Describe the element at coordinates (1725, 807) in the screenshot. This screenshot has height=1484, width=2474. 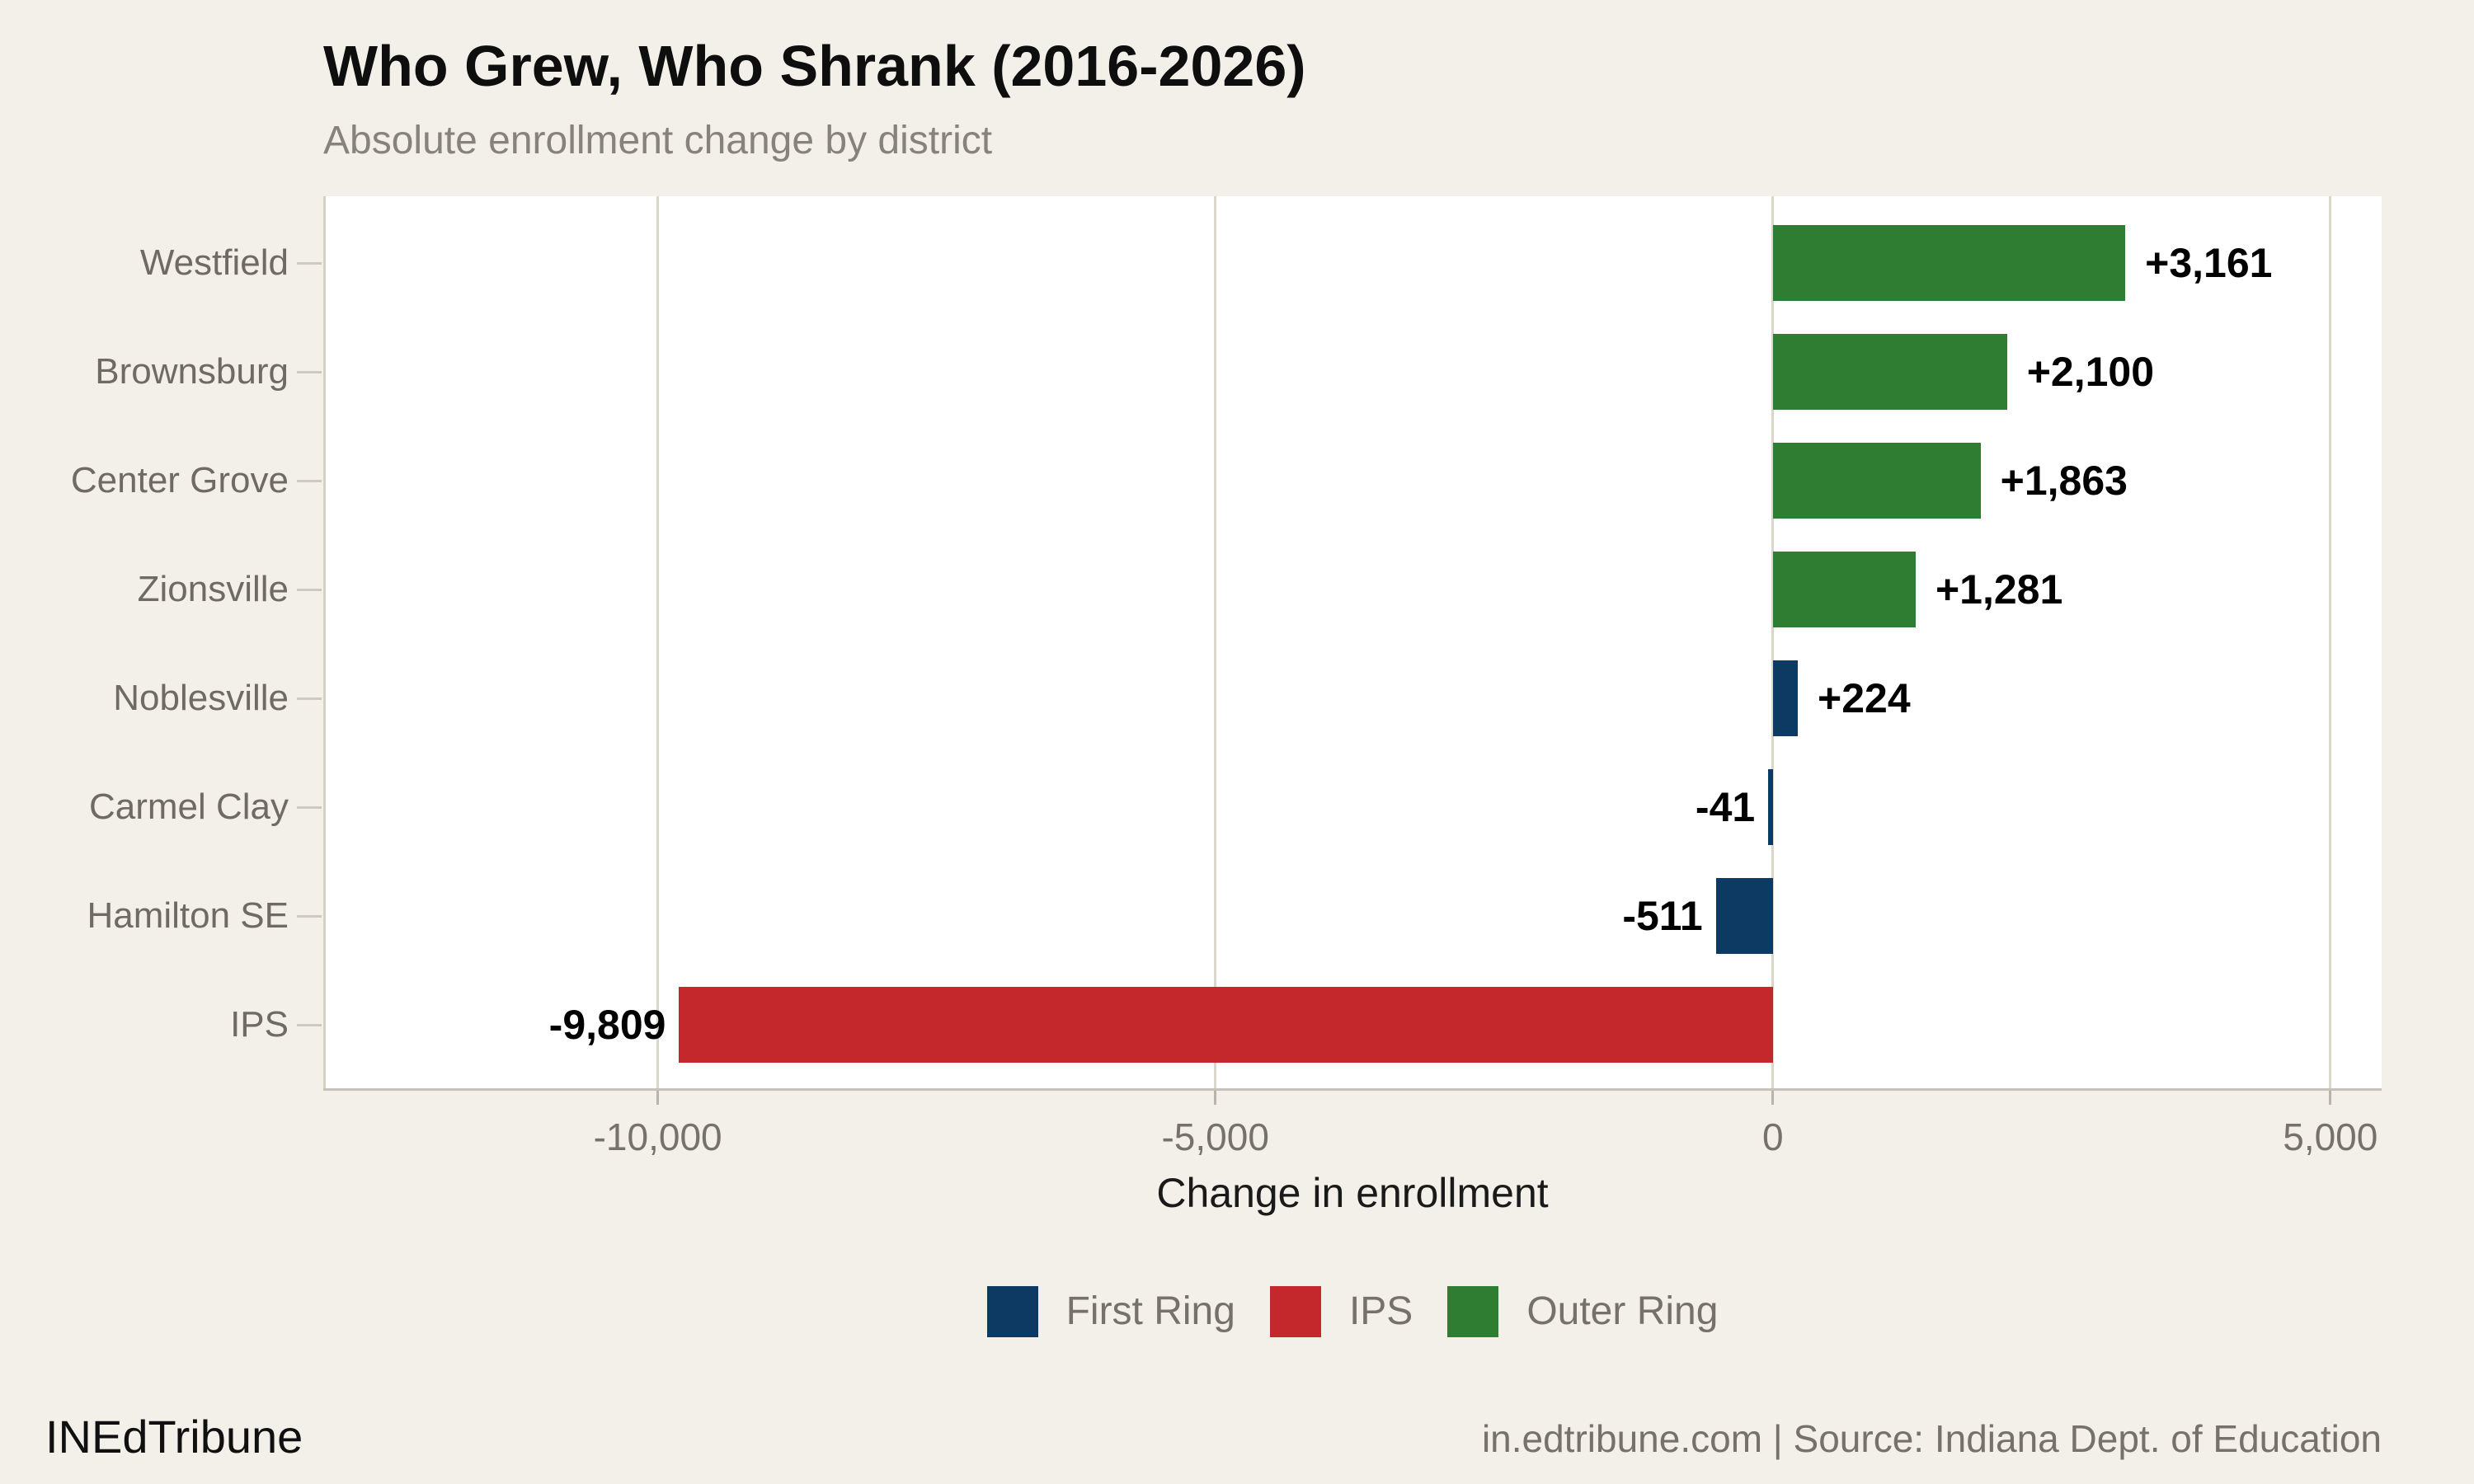
I see `bar-value-carmel-clay: -41` at that location.